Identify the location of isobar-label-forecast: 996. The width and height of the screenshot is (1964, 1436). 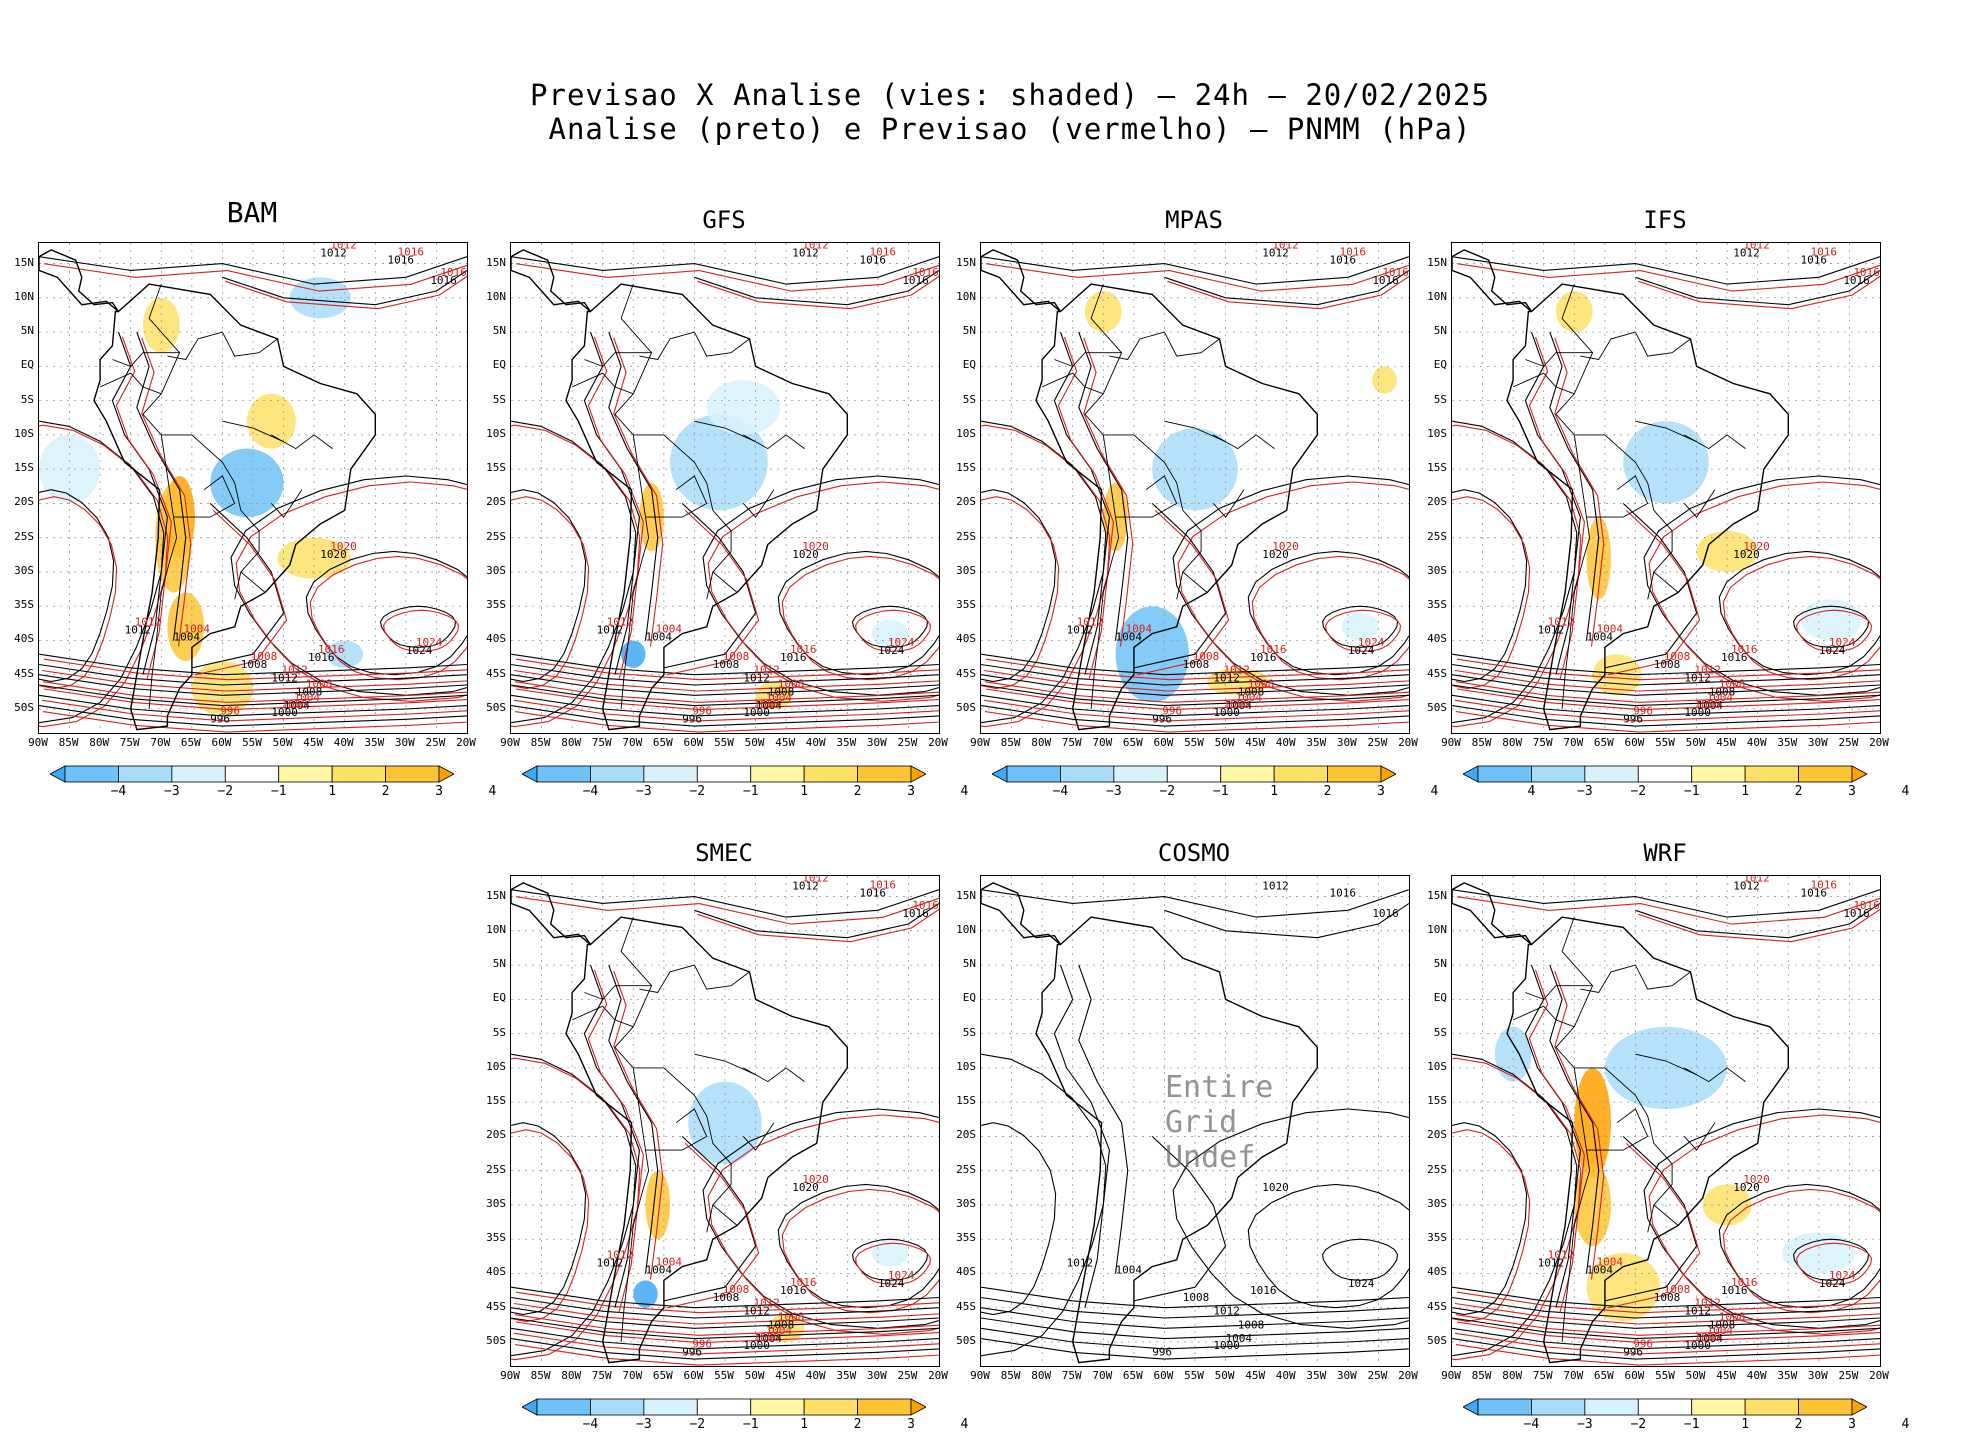
(1643, 1344).